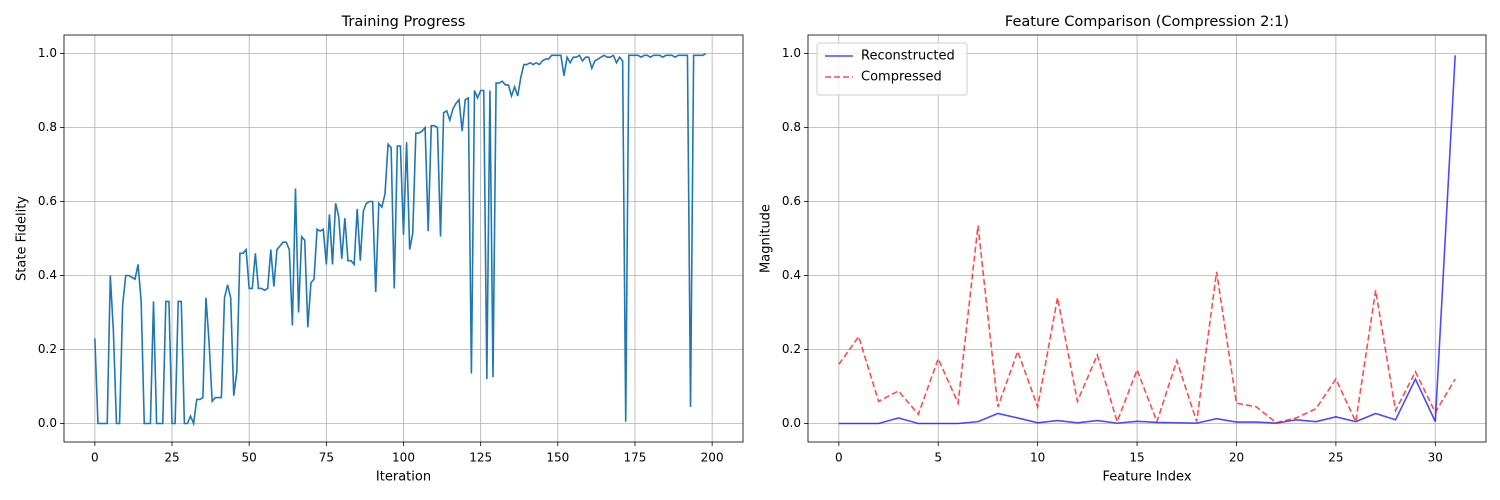 Image resolution: width=1500 pixels, height=500 pixels. Describe the element at coordinates (938, 458) in the screenshot. I see `x-tick-label: 5` at that location.